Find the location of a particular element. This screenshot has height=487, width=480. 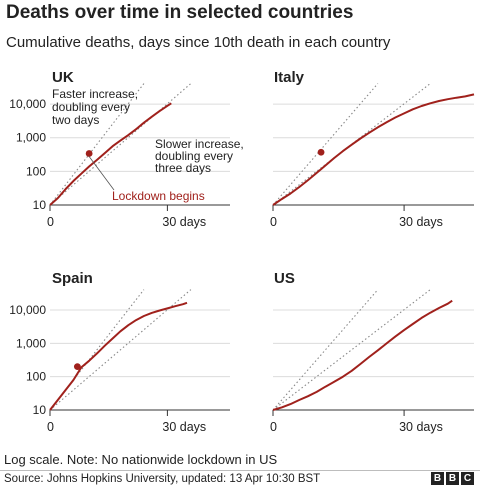

bbc-logo-letter-1: B is located at coordinates (437, 478).